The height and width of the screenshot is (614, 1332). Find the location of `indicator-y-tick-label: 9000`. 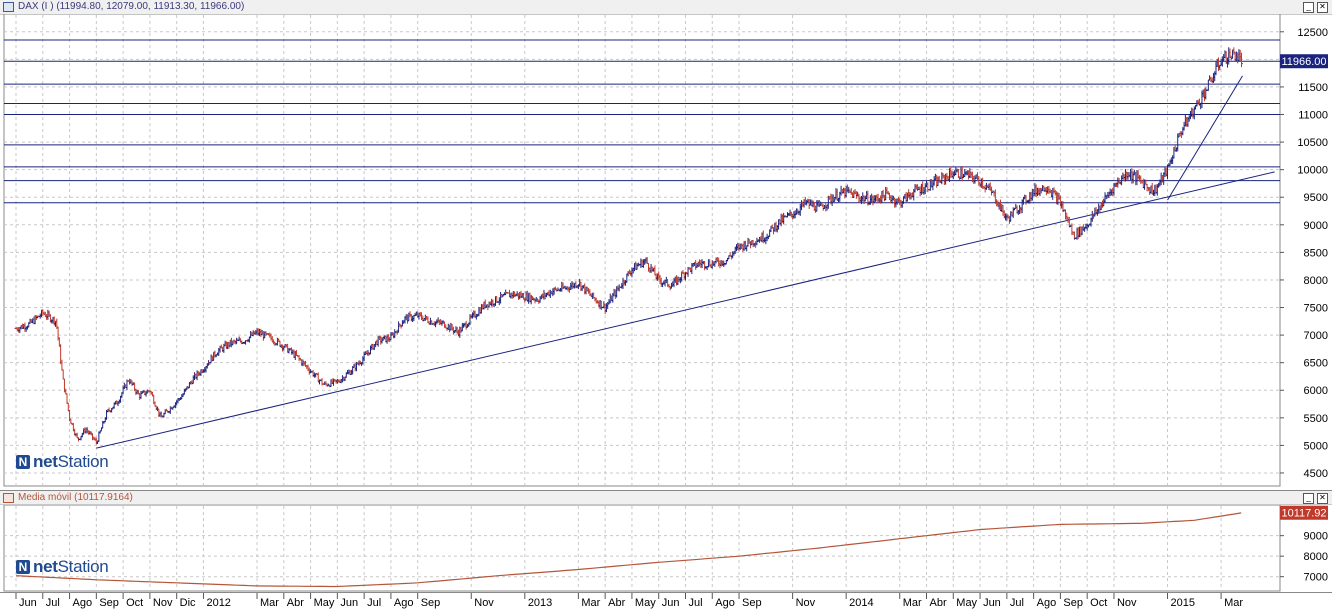

indicator-y-tick-label: 9000 is located at coordinates (1316, 537).